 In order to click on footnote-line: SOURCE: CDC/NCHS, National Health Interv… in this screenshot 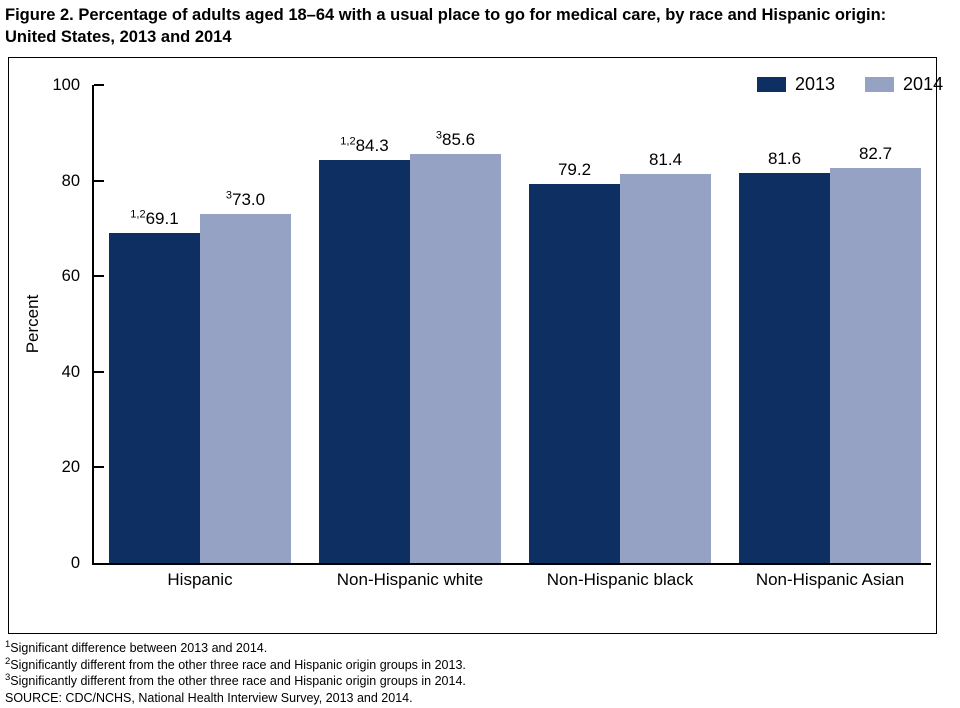, I will do `click(209, 697)`.